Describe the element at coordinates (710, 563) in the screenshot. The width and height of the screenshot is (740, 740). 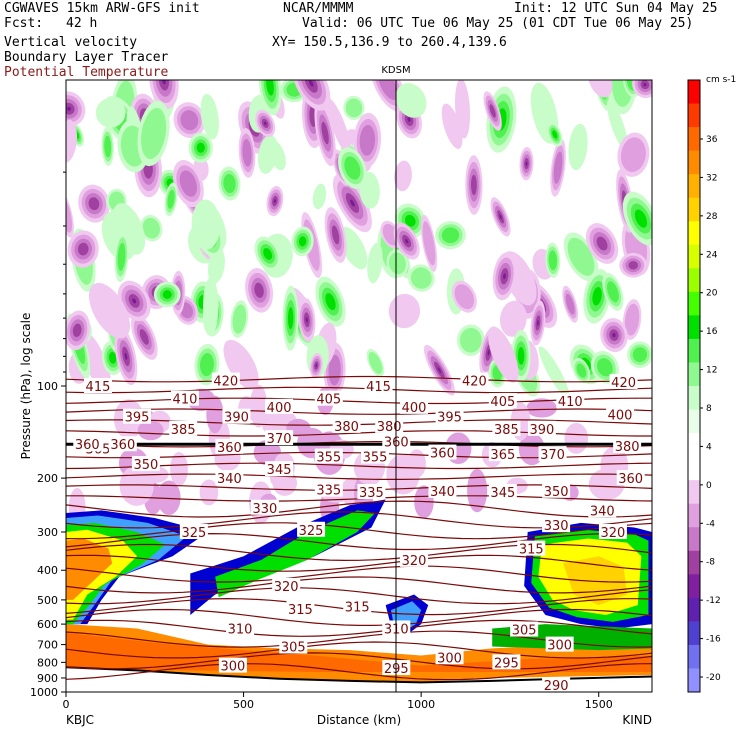
I see `colorbar-label: -8` at that location.